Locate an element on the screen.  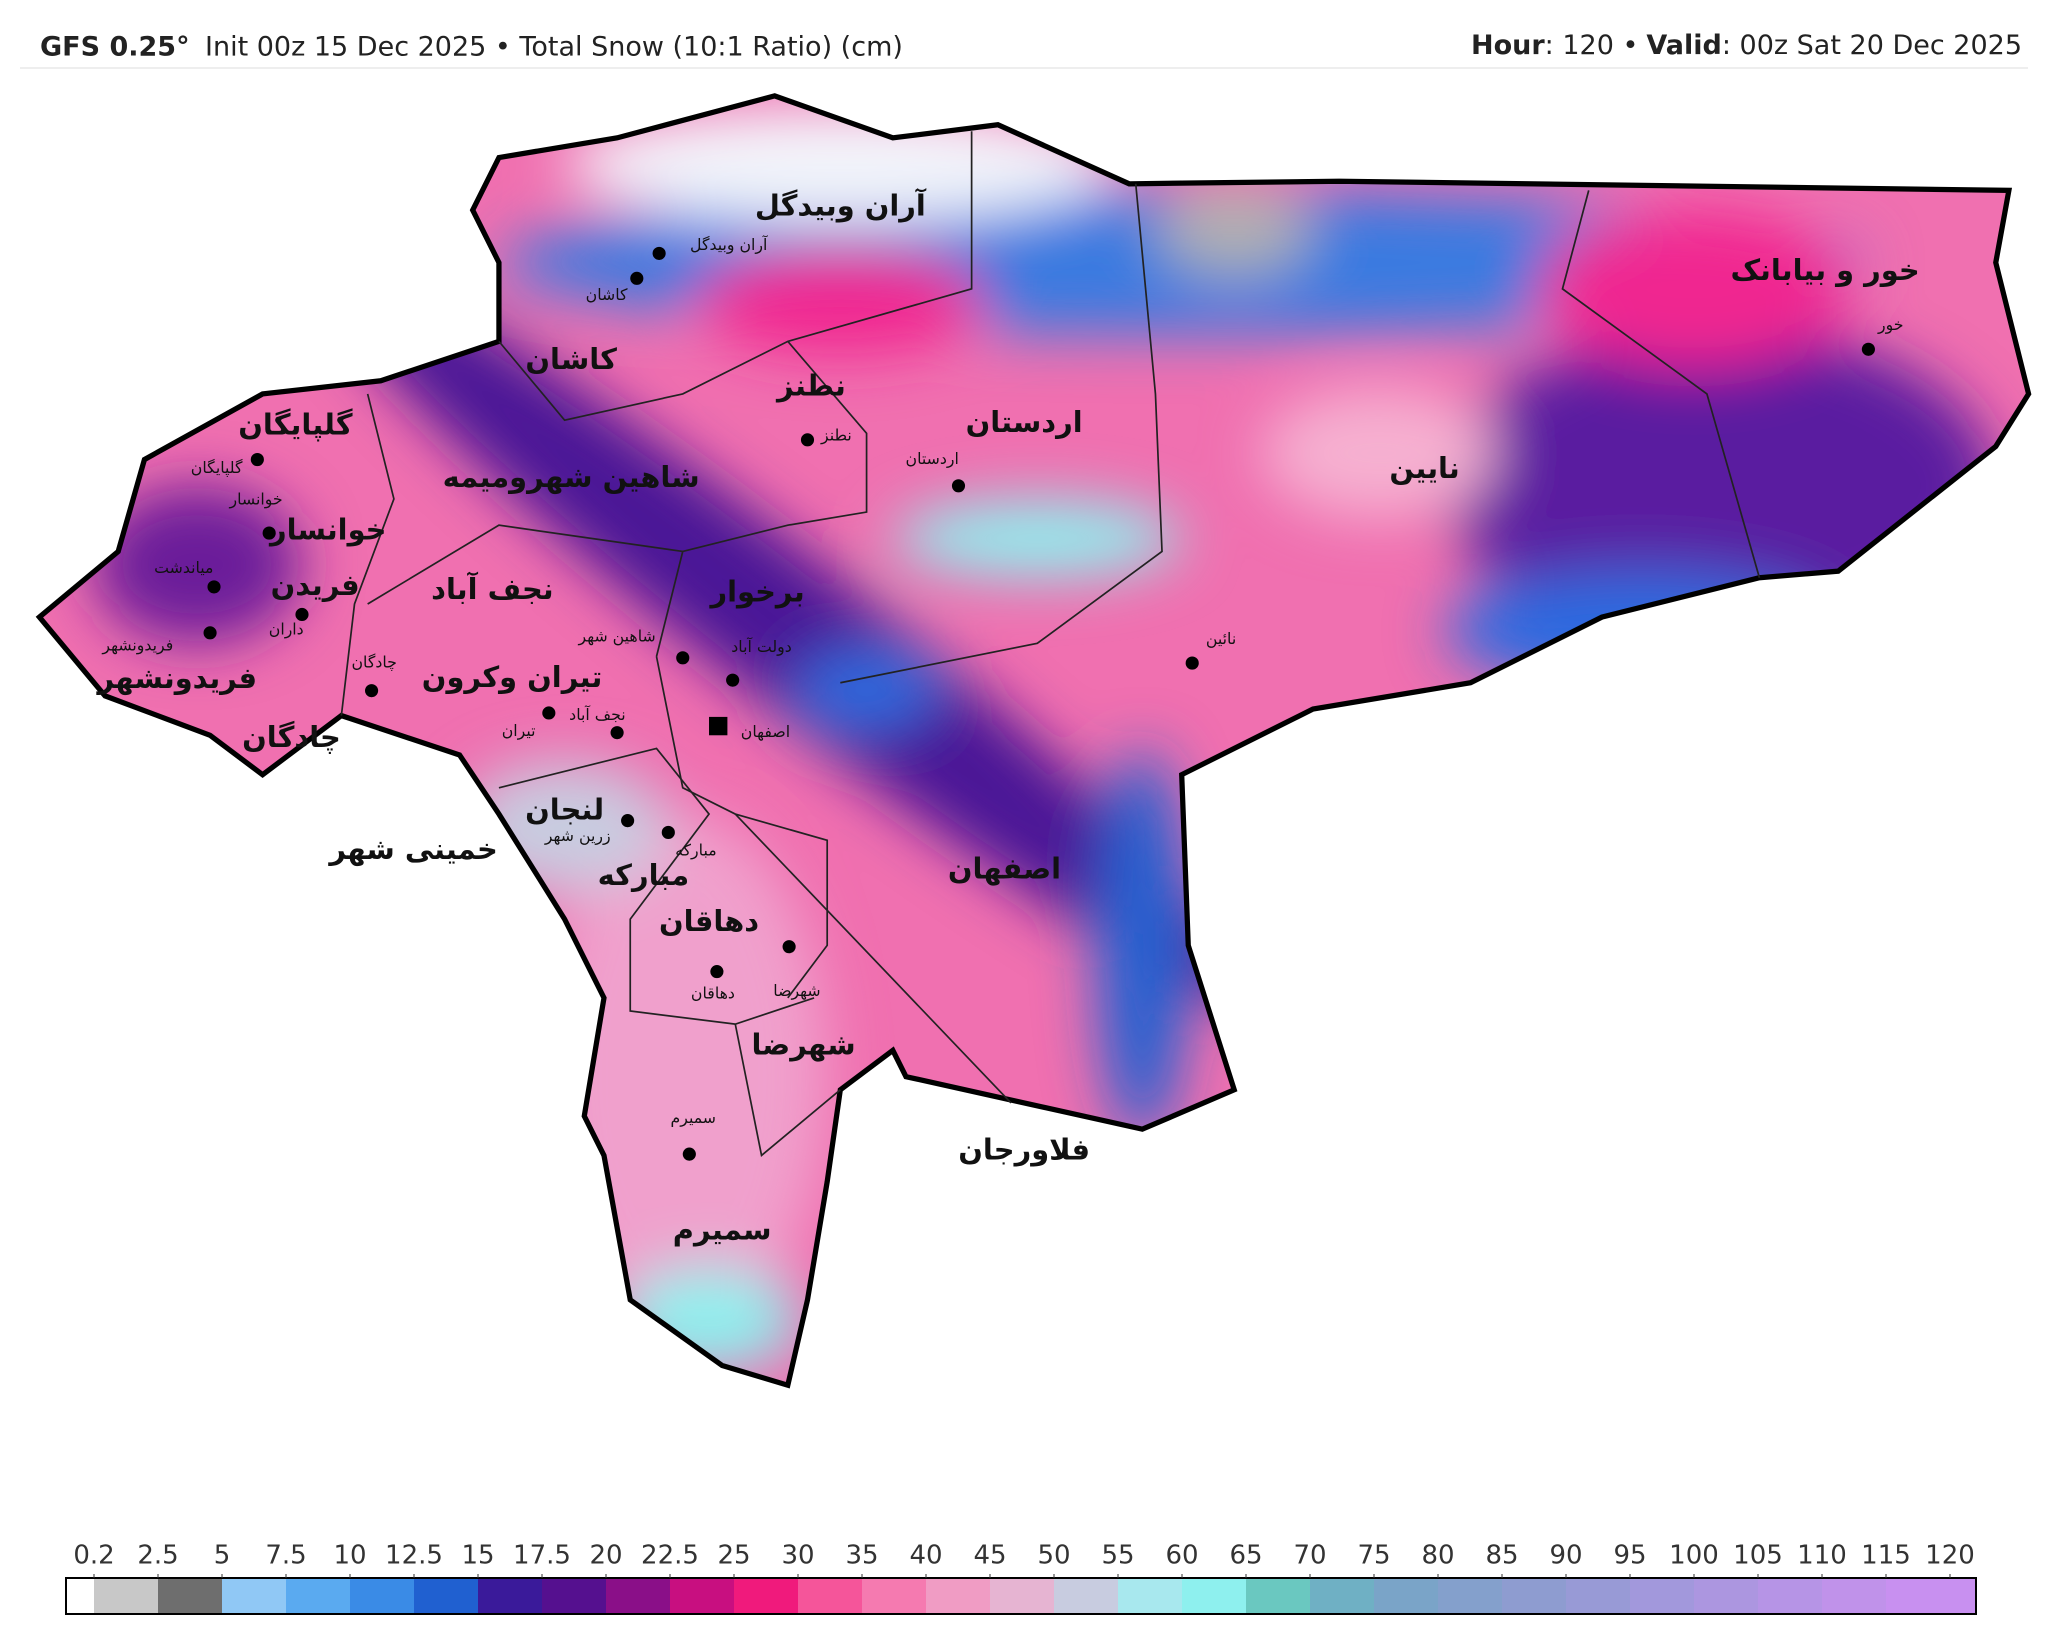
header-model: GFS 0.25° is located at coordinates (115, 47).